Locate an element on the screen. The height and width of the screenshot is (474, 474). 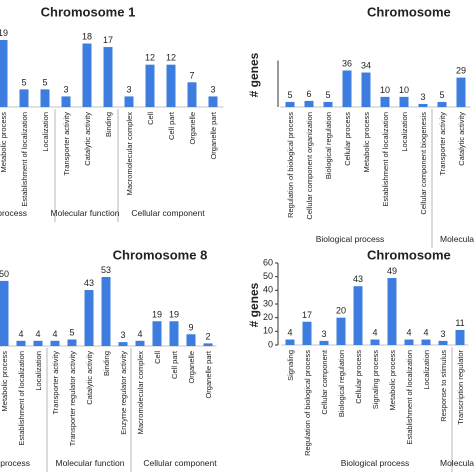
group-label: Molecular function is located at coordinates (85, 213).